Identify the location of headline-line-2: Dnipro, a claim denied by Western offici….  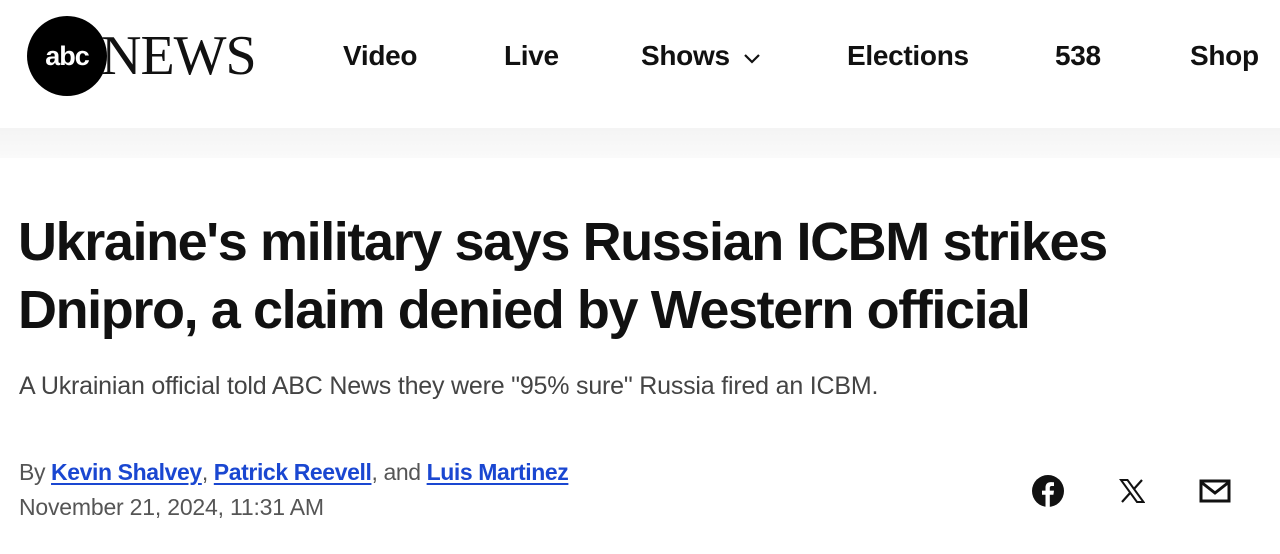
(524, 310).